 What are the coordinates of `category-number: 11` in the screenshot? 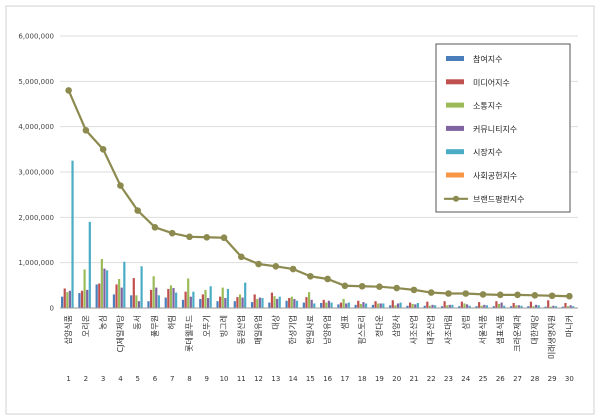 It's located at (241, 379).